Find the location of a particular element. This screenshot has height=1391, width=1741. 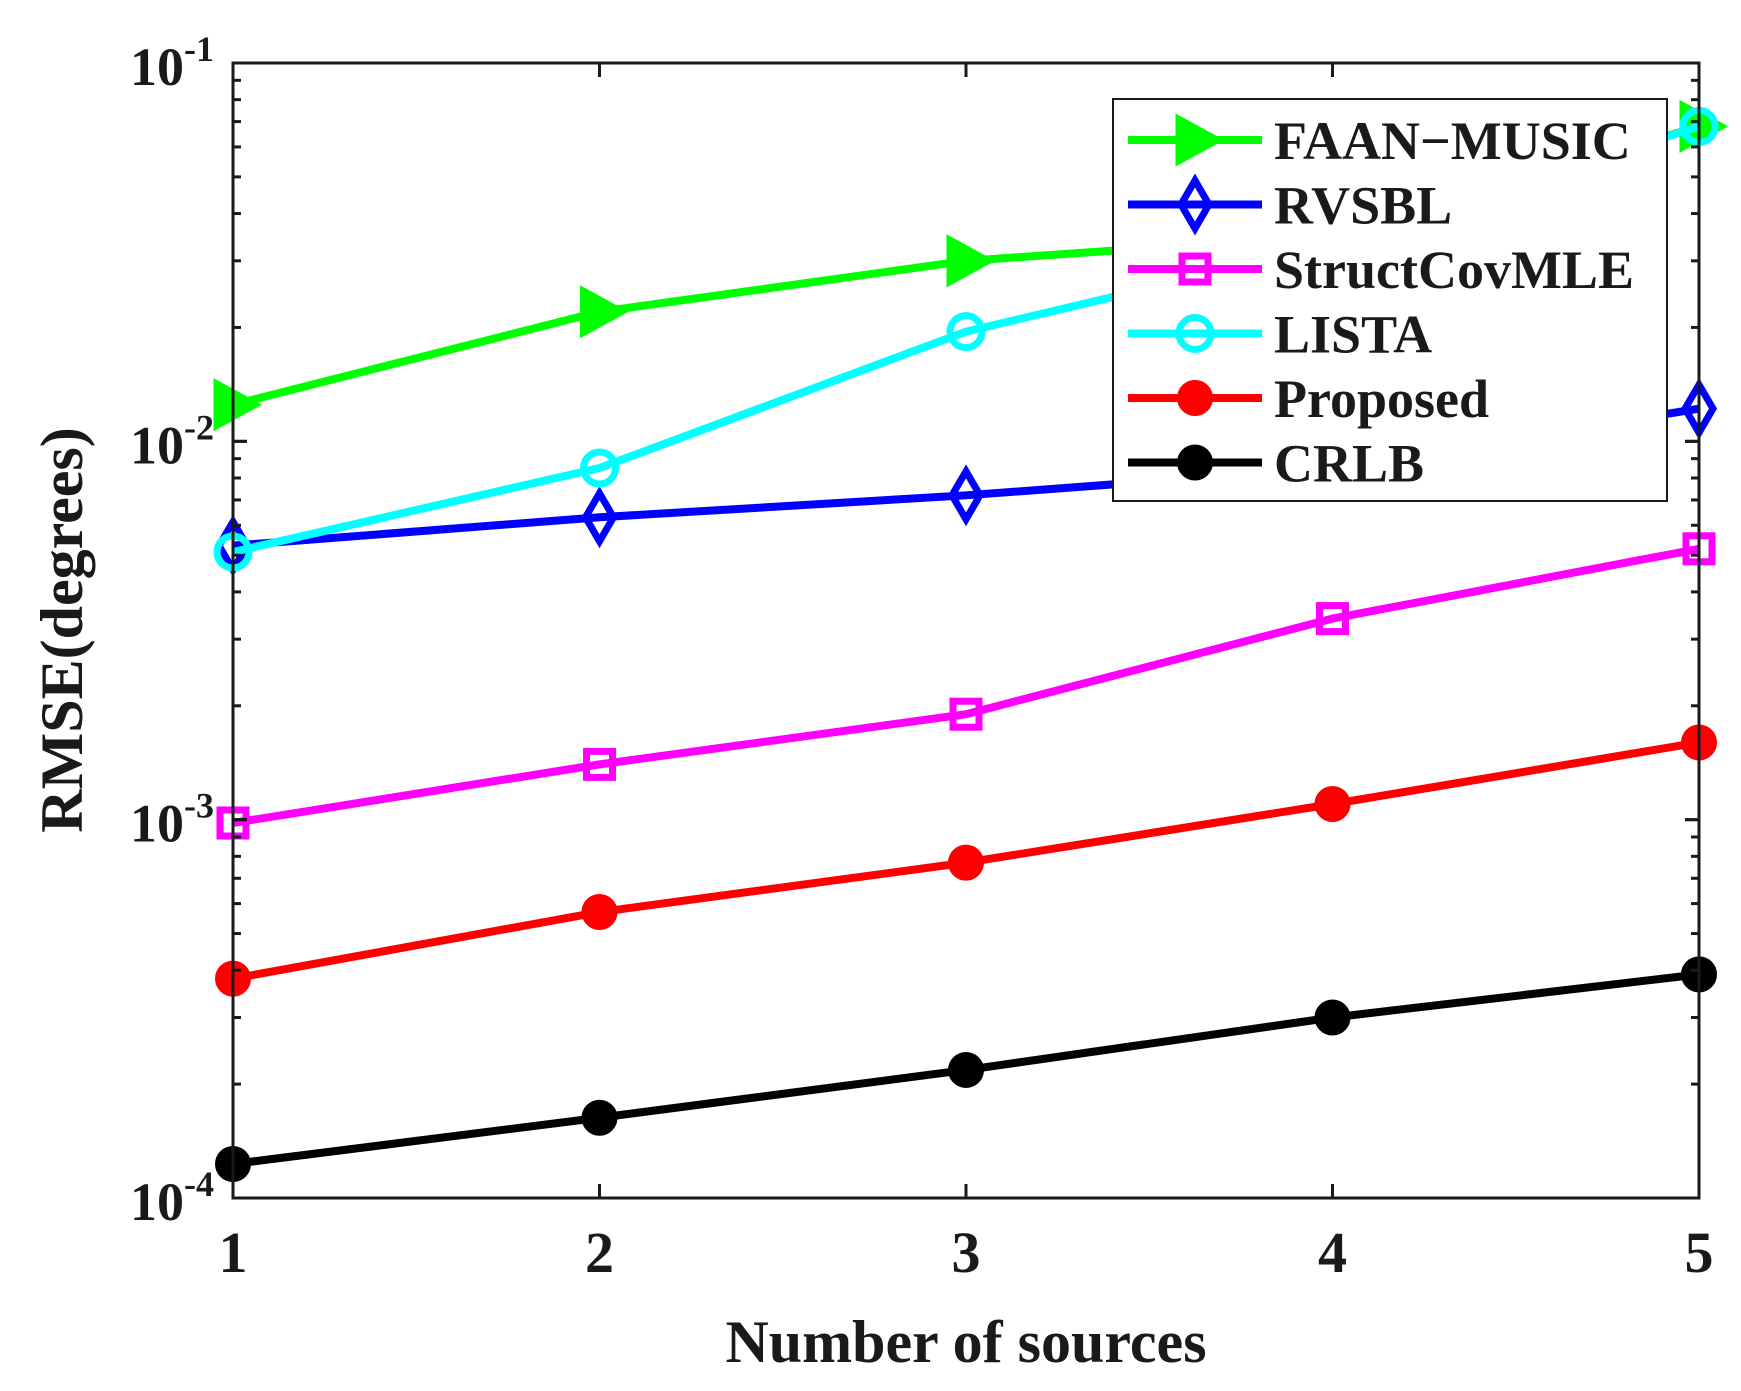

legend-item-faan-music: FAAN−MUSIC is located at coordinates (1379, 141).